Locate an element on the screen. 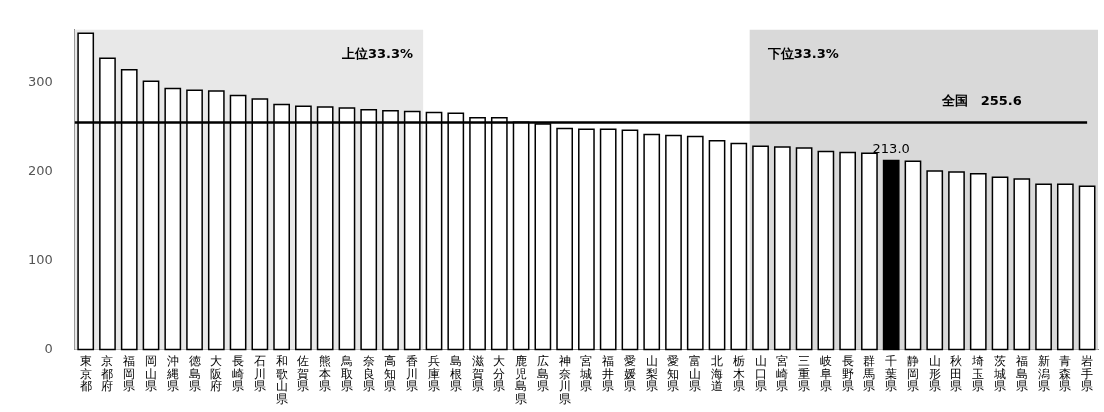 The height and width of the screenshot is (412, 1104). x-tick-label: 広島県 is located at coordinates (542, 374).